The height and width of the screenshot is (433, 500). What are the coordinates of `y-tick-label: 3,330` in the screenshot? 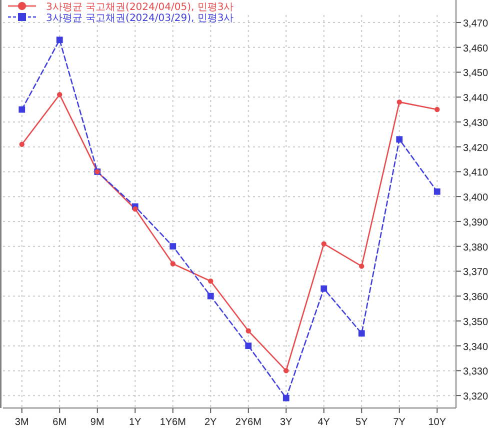 It's located at (475, 372).